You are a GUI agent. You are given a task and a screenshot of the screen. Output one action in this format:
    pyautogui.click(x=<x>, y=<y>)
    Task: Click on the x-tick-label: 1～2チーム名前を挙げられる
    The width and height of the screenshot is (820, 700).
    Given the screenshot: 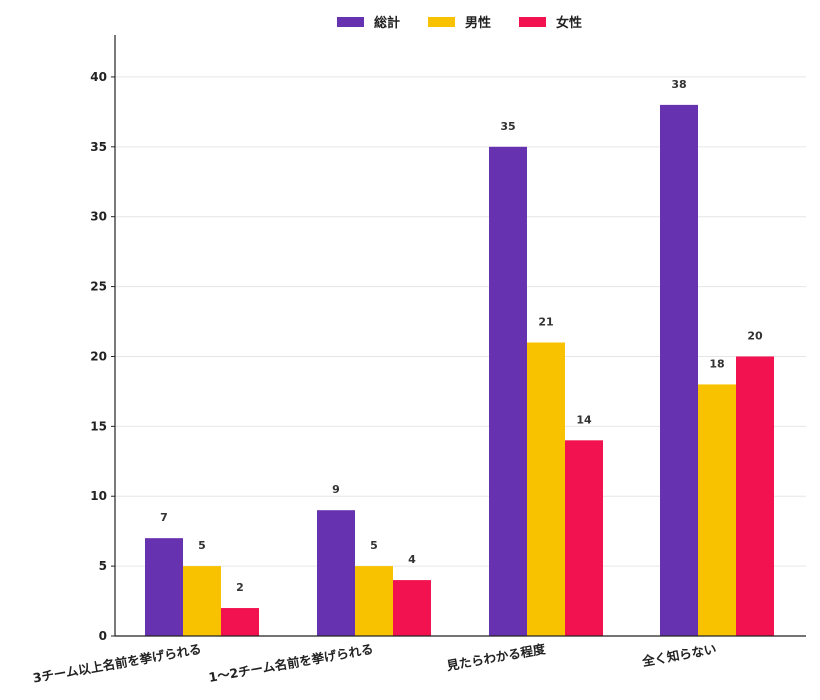 What is the action you would take?
    pyautogui.click(x=290, y=663)
    